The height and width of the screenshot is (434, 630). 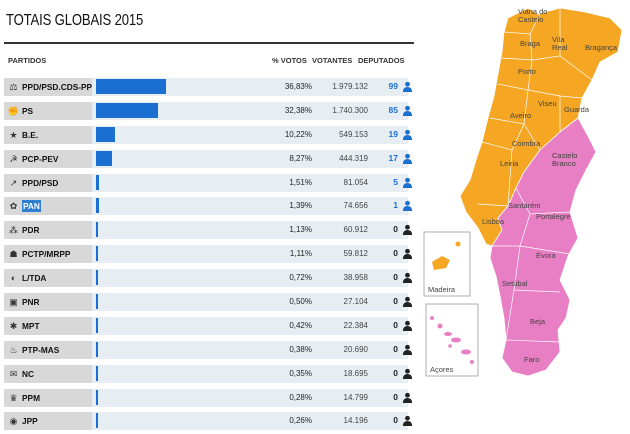 I want to click on table-row: ✿ PAN 1,39% 74.656 1, so click(x=210, y=207).